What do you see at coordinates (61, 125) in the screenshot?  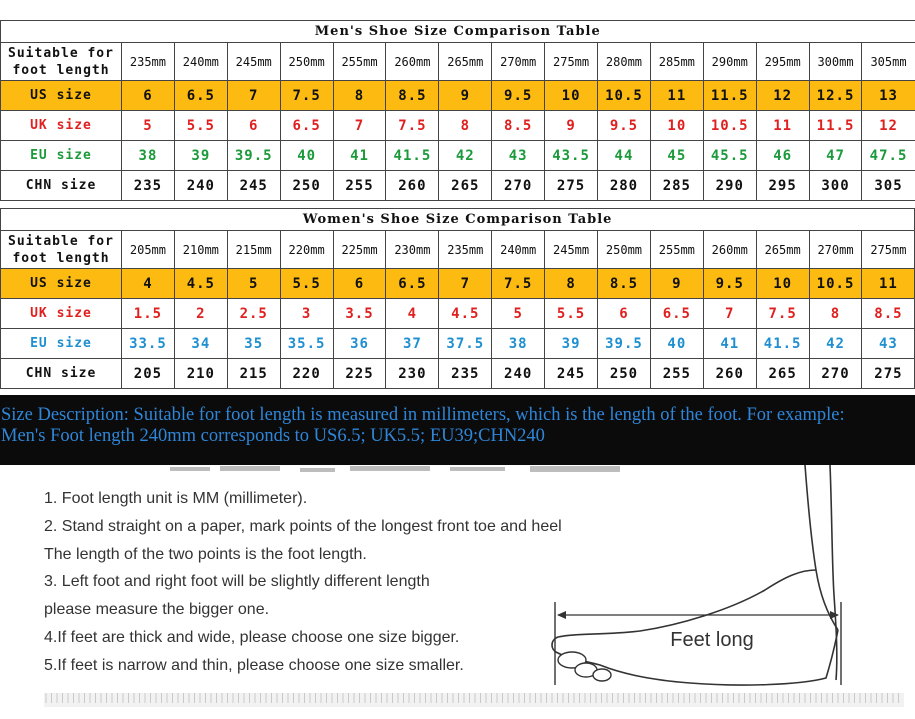 I see `mens-uk-label: UK size` at bounding box center [61, 125].